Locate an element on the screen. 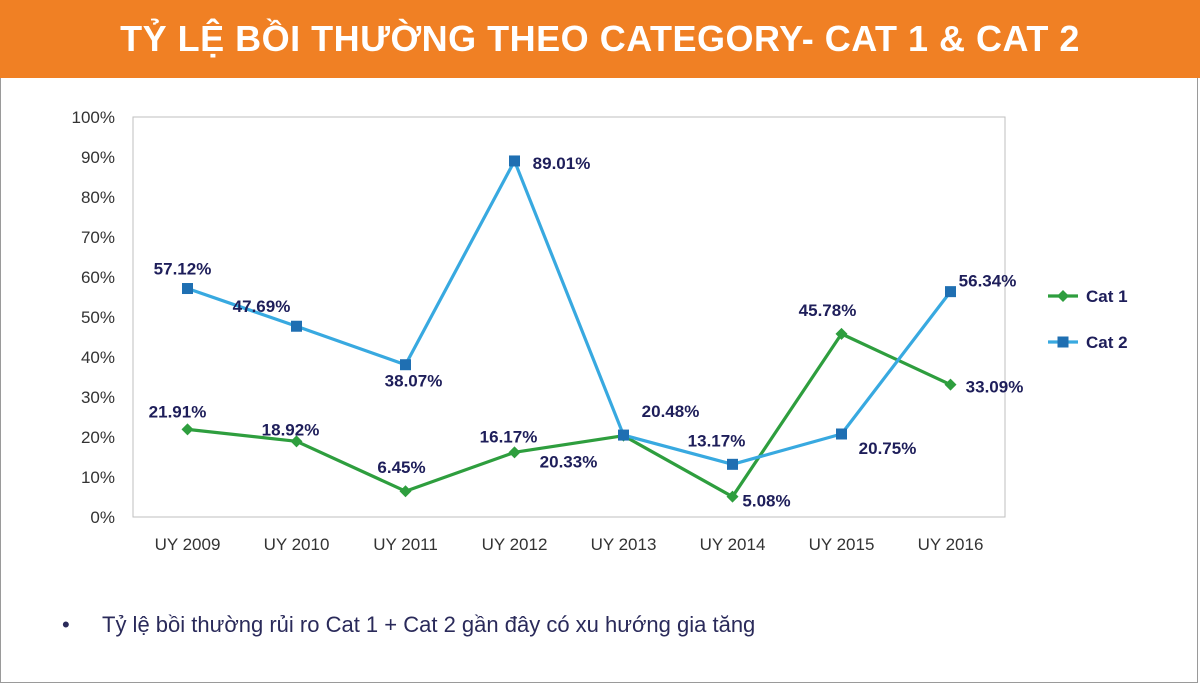 The image size is (1200, 685). x-tick-label: UY 2009 is located at coordinates (188, 544).